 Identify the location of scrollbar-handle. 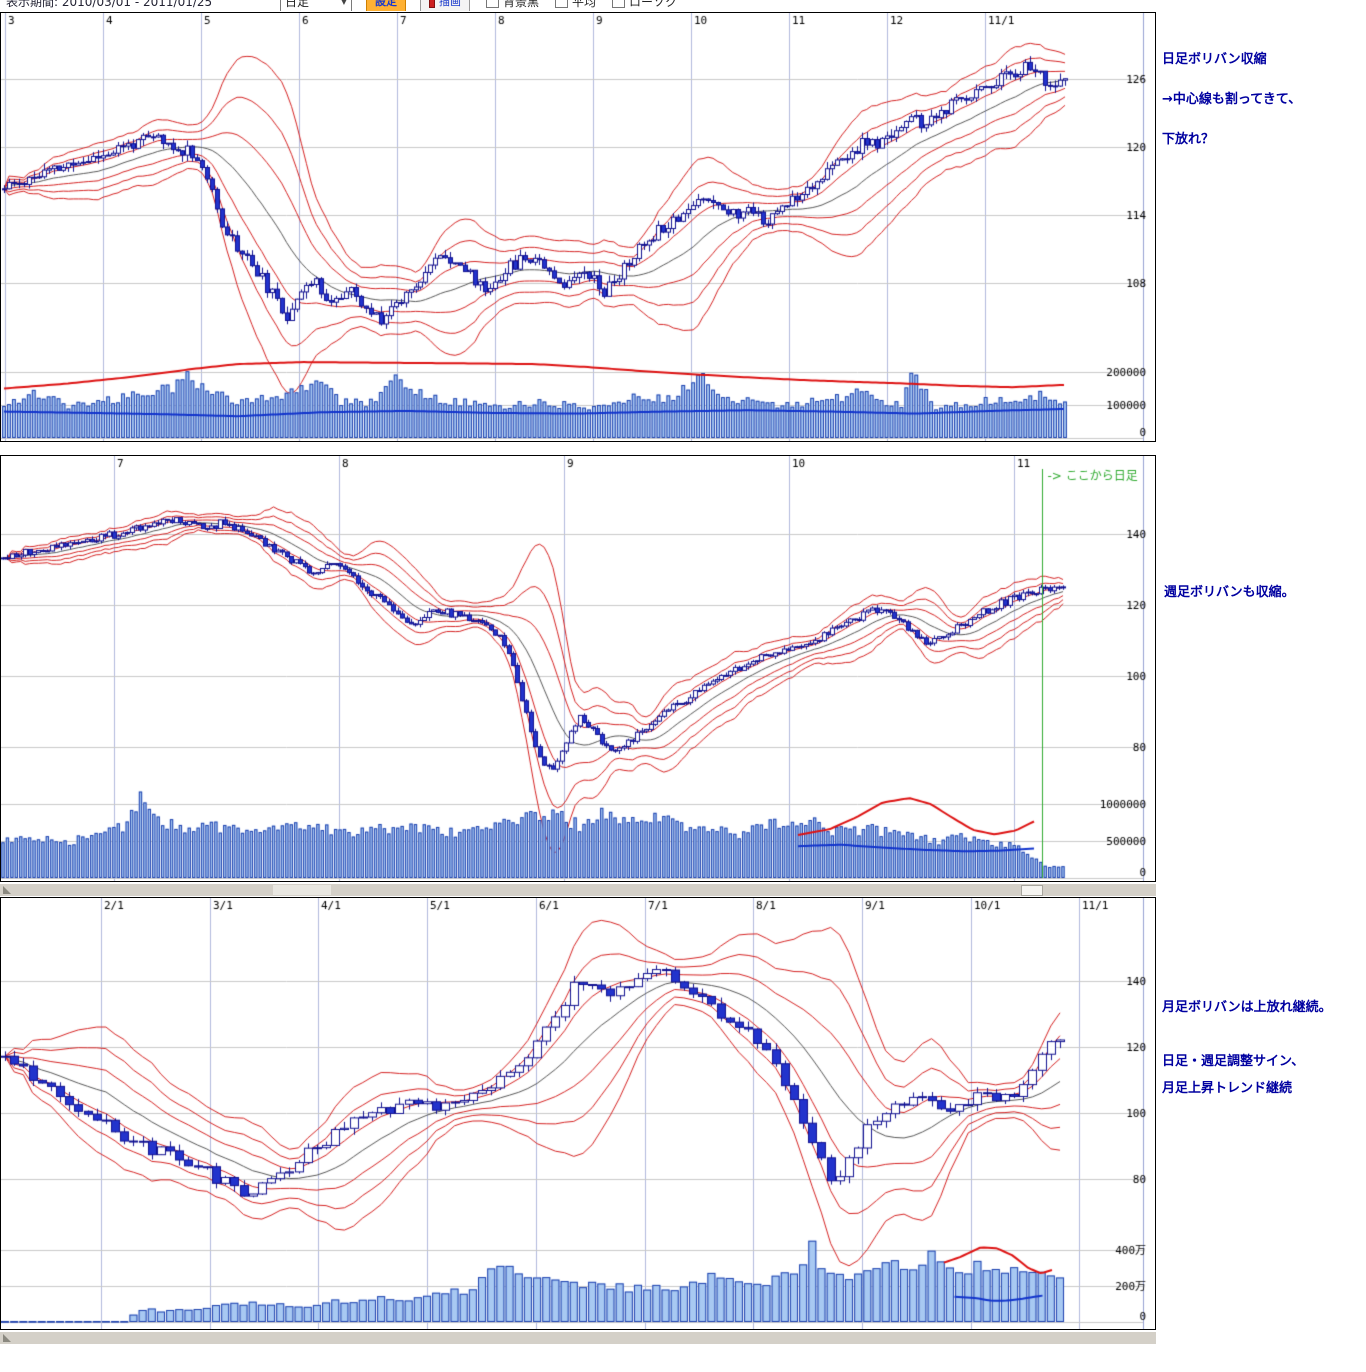
(1032, 890).